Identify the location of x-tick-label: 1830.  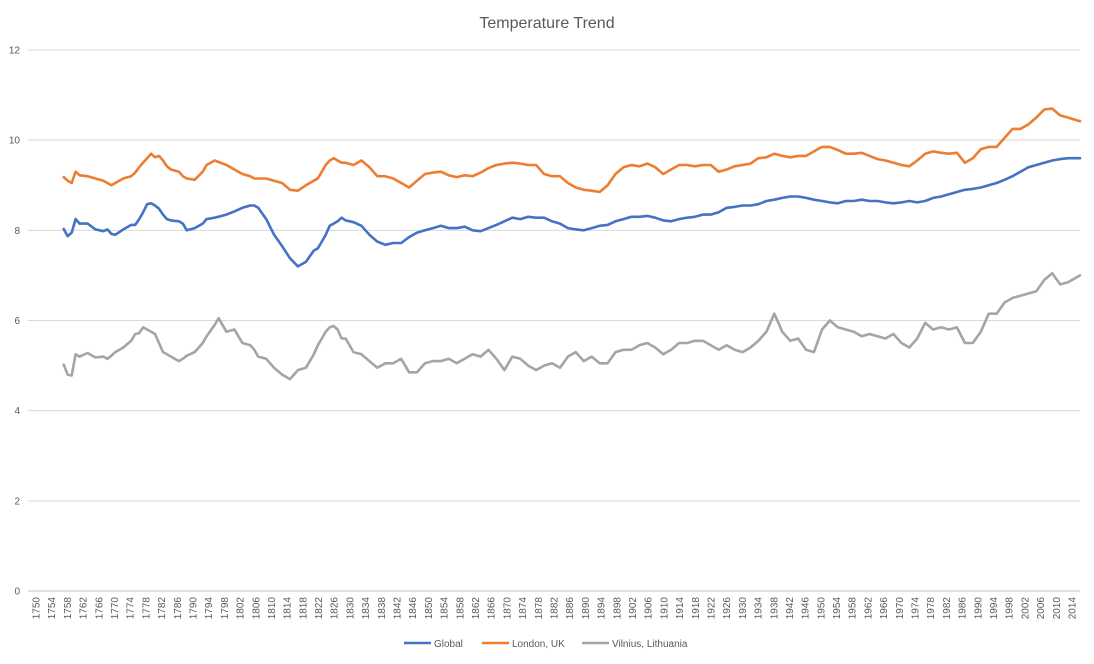
(350, 608).